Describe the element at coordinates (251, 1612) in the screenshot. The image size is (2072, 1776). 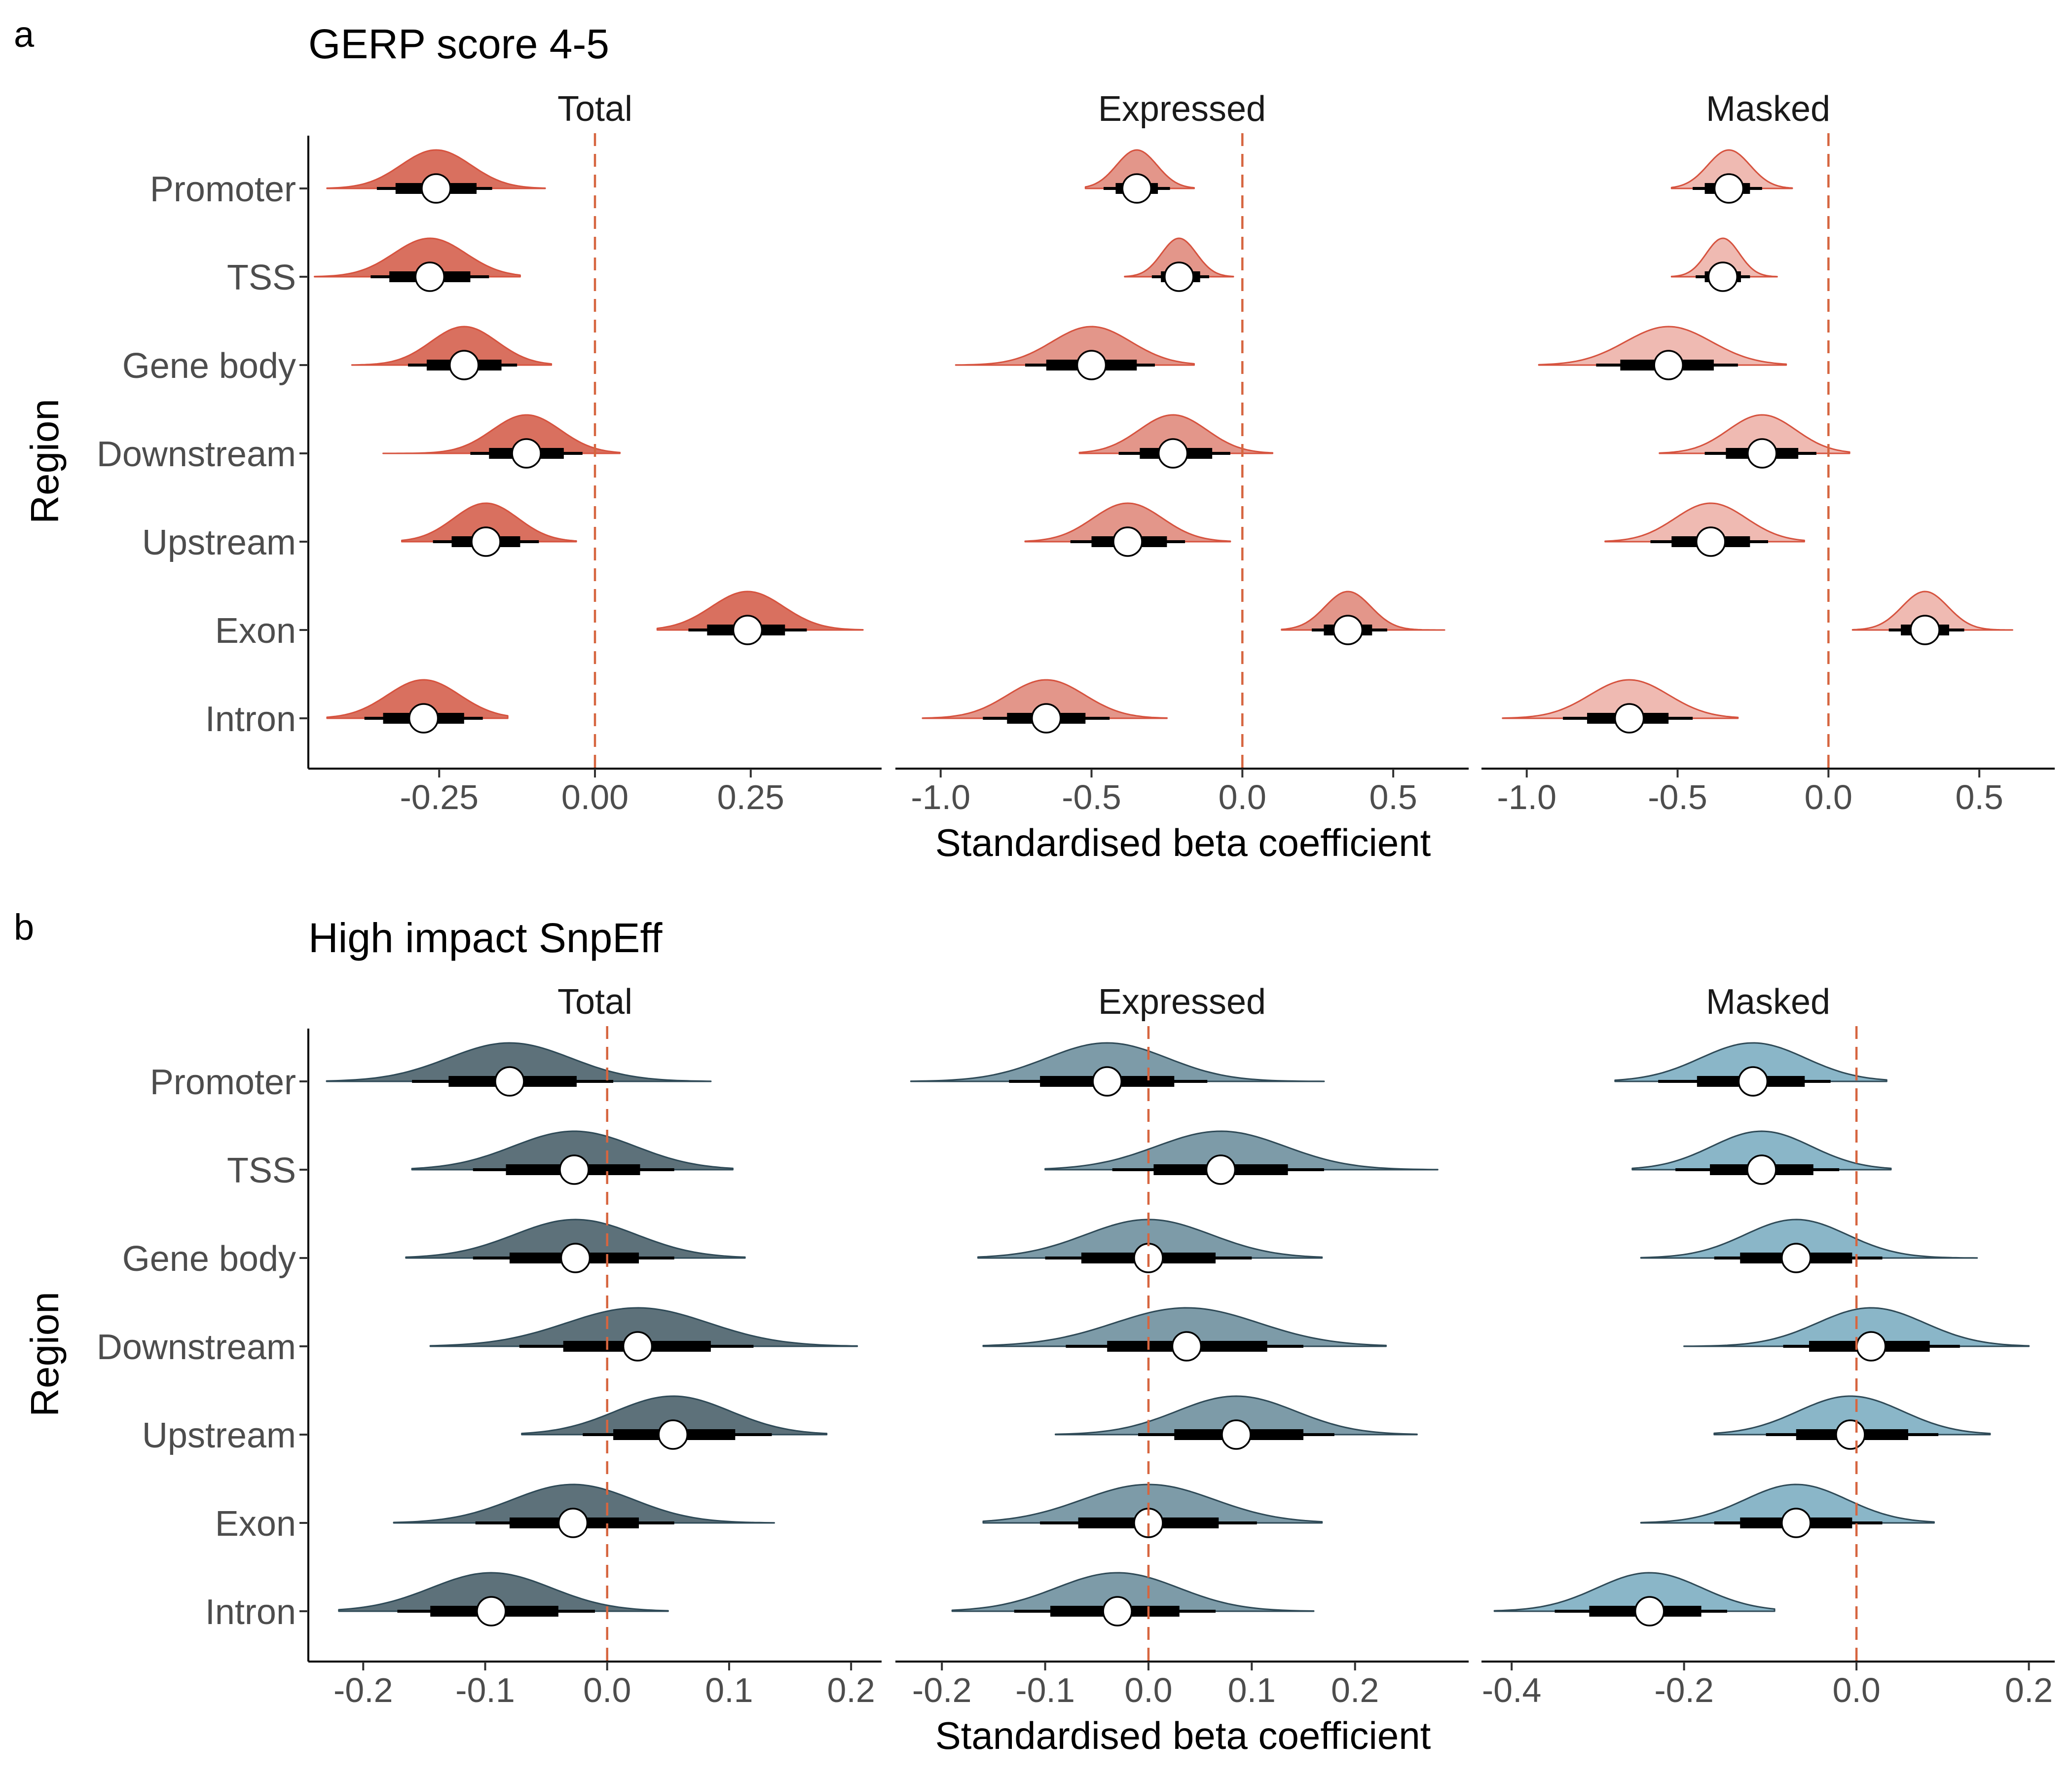
I see `y-tick-label: Intron` at that location.